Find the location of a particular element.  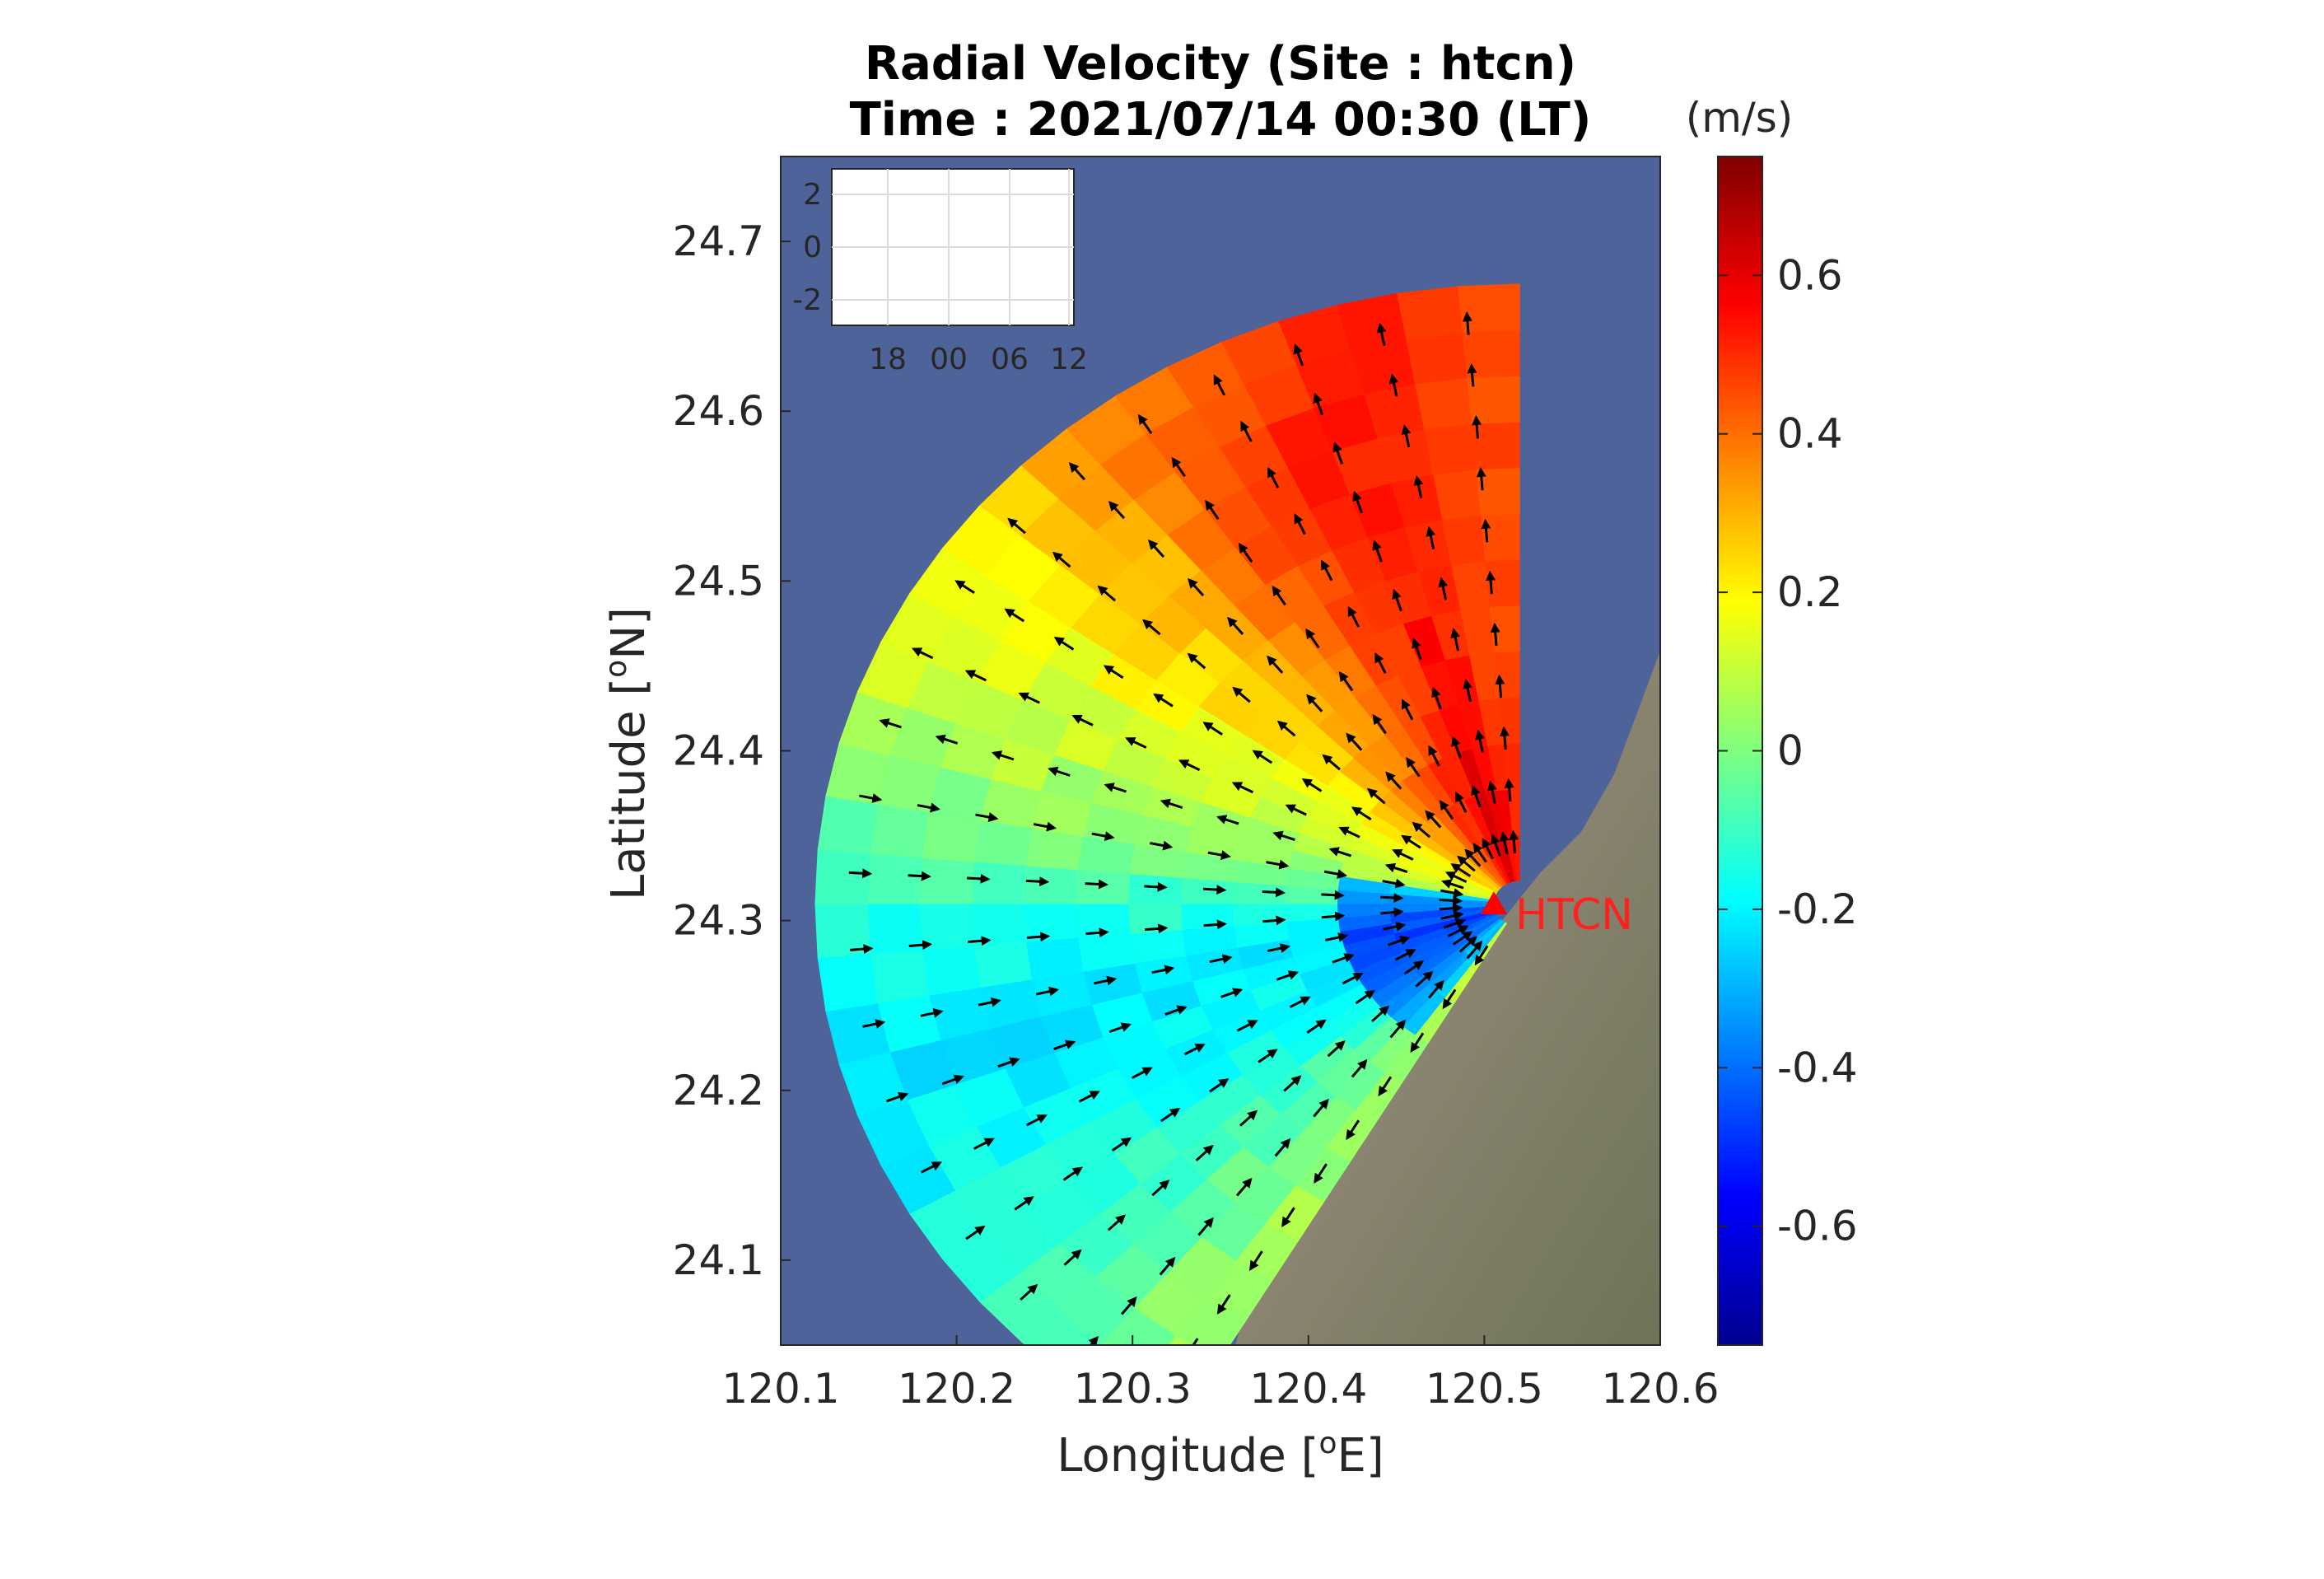

y-axis: 24.1 24.2 24.3 24.4 24.5 24.6 24.7 is located at coordinates (732, 750).